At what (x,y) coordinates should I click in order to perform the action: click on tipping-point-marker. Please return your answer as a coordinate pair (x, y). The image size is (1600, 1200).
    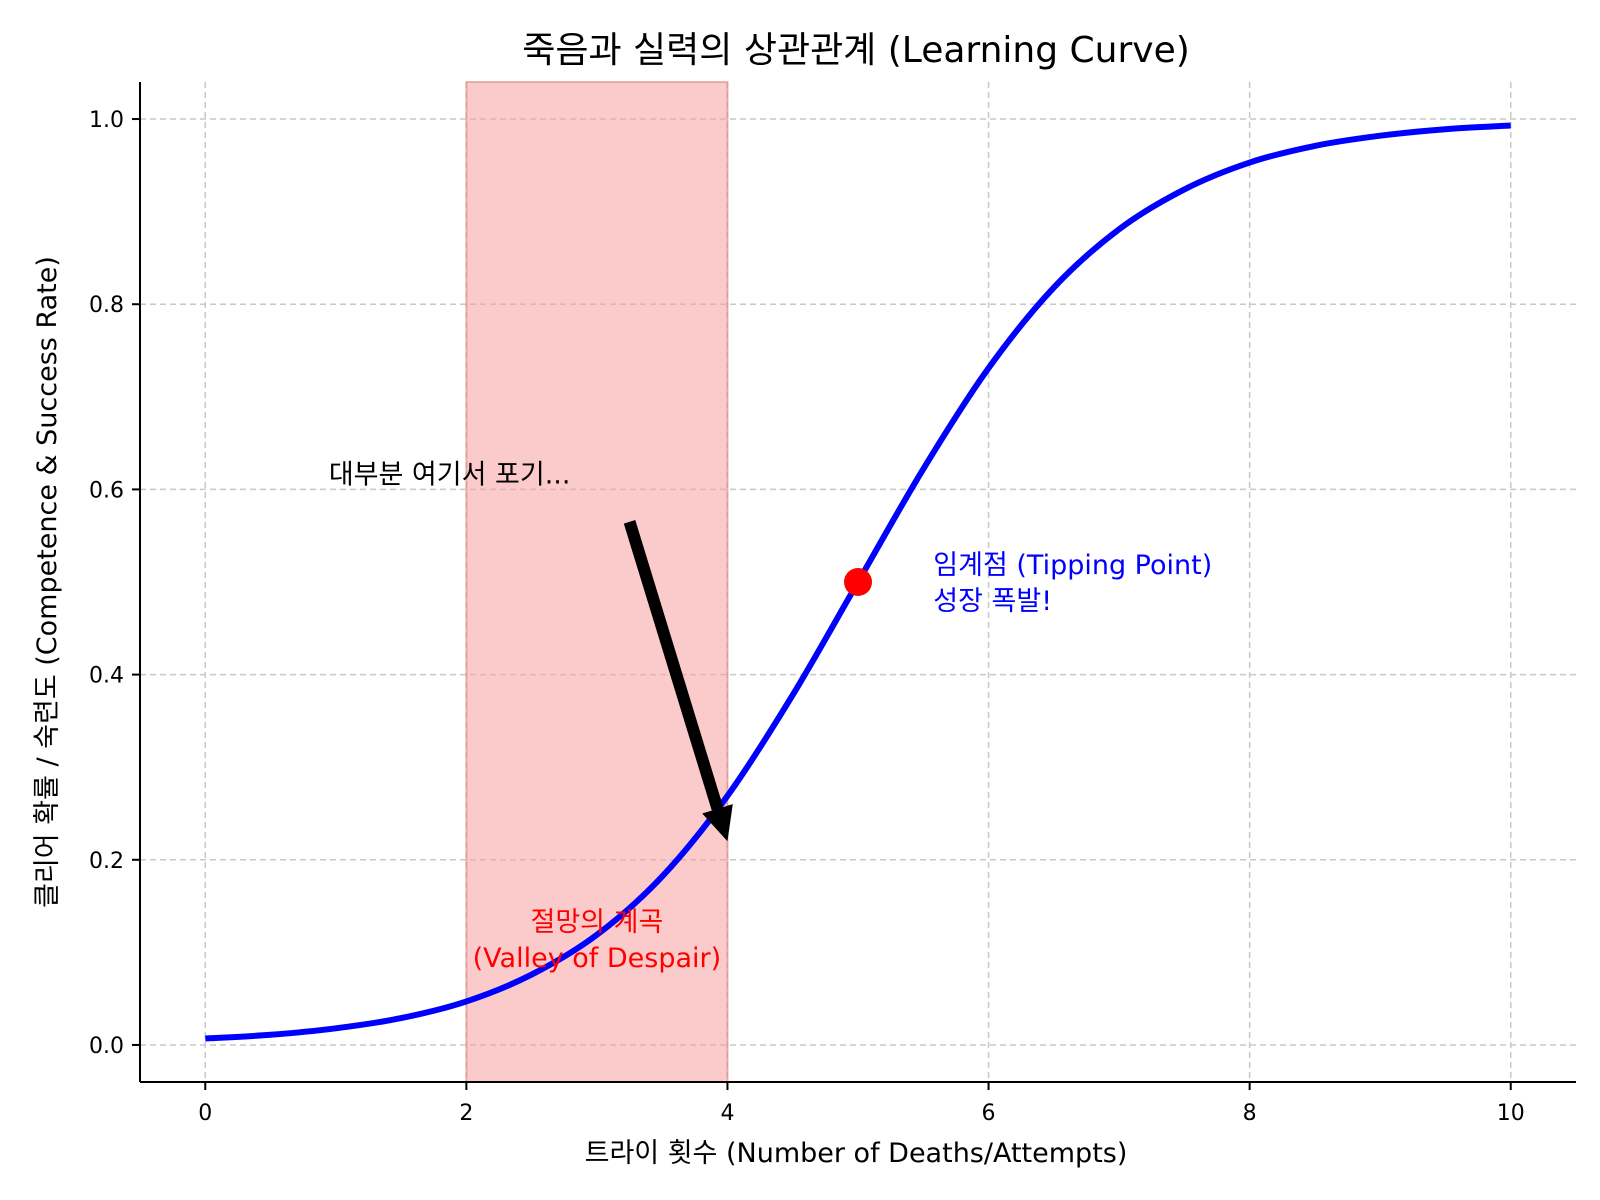
    Looking at the image, I should click on (858, 582).